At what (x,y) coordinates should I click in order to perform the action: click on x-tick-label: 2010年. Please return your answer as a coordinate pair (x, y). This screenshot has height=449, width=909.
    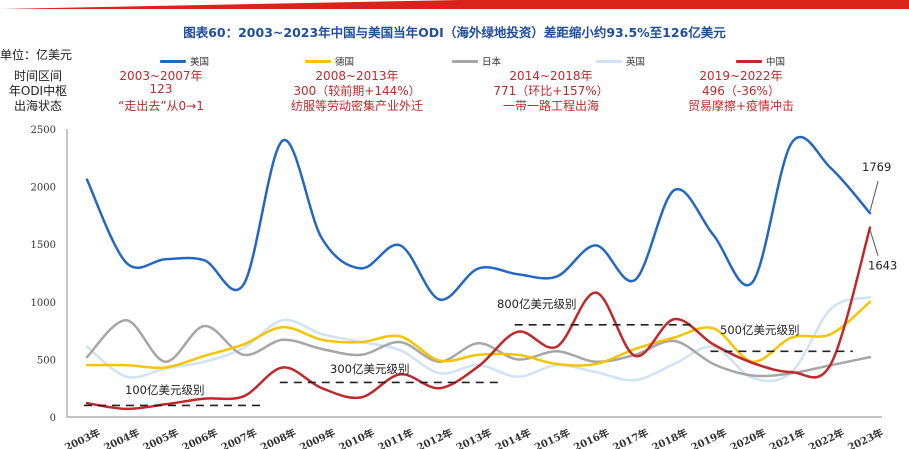
    Looking at the image, I should click on (357, 437).